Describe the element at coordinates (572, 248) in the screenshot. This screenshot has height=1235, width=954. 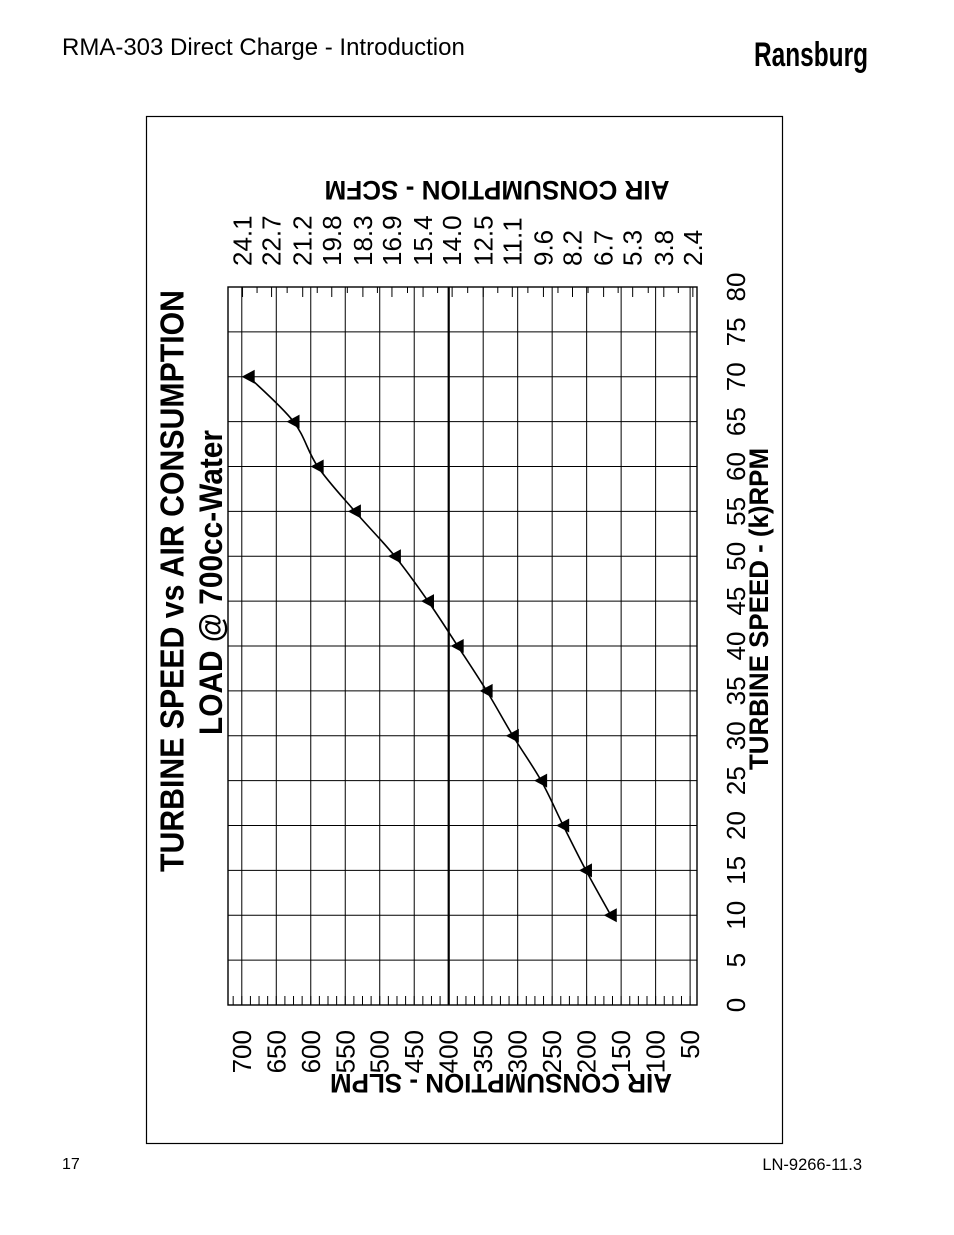
I see `y2-tick-label: 8.2` at that location.